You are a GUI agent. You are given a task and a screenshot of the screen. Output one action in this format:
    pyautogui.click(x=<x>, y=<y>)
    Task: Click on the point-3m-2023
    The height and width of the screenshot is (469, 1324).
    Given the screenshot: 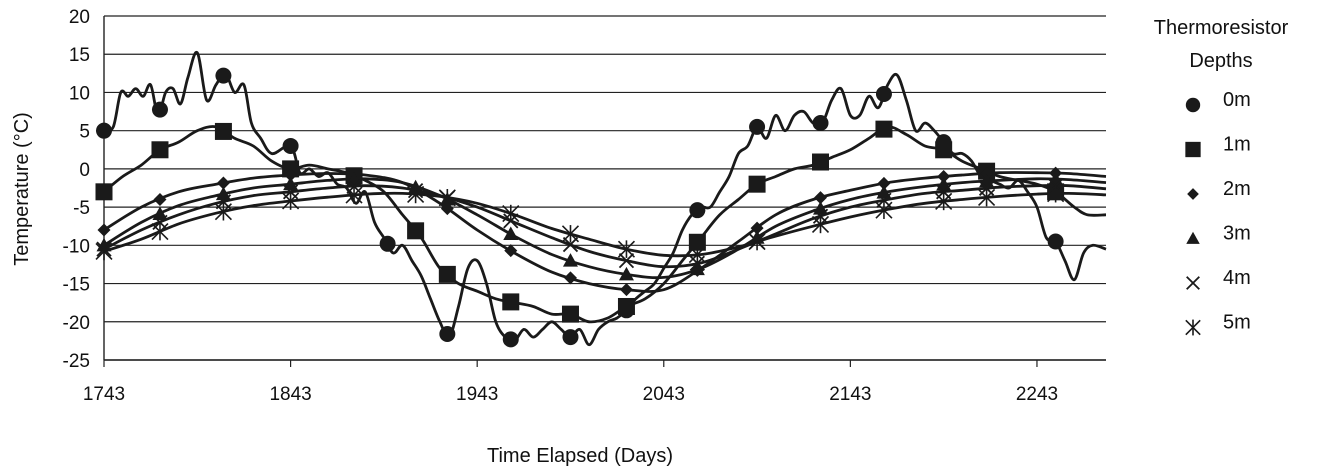 What is the action you would take?
    pyautogui.click(x=626, y=273)
    